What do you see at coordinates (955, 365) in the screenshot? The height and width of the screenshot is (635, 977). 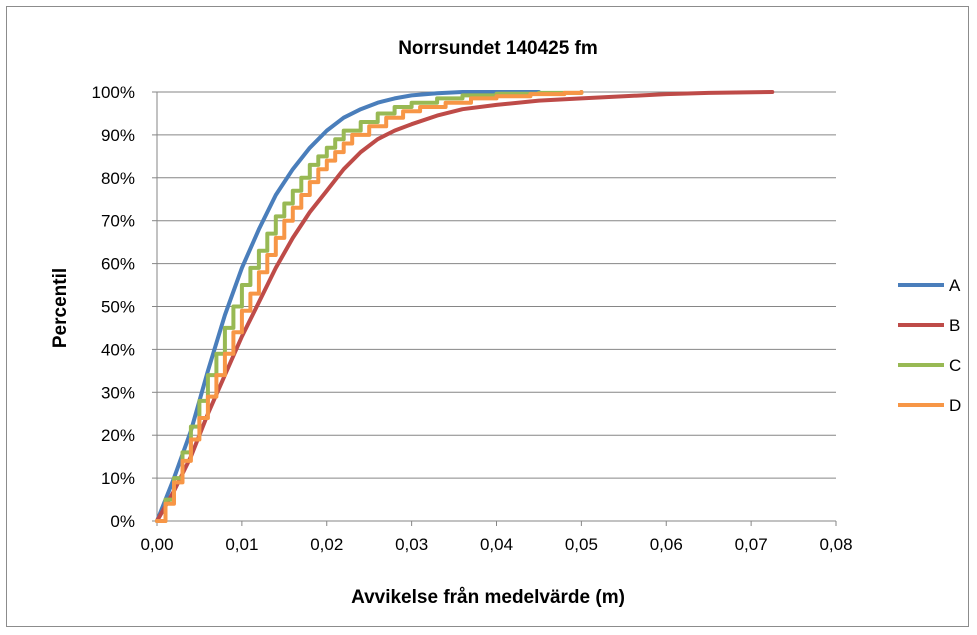 I see `legend-label-c: C` at bounding box center [955, 365].